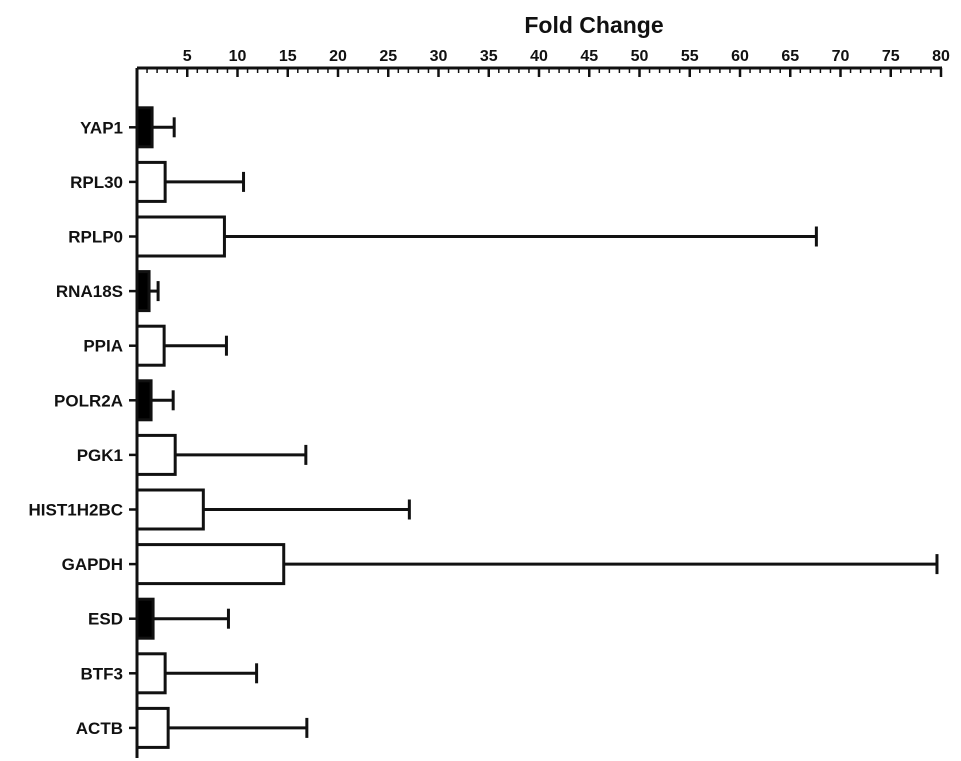  What do you see at coordinates (589, 56) in the screenshot?
I see `x-tick-label: 45` at bounding box center [589, 56].